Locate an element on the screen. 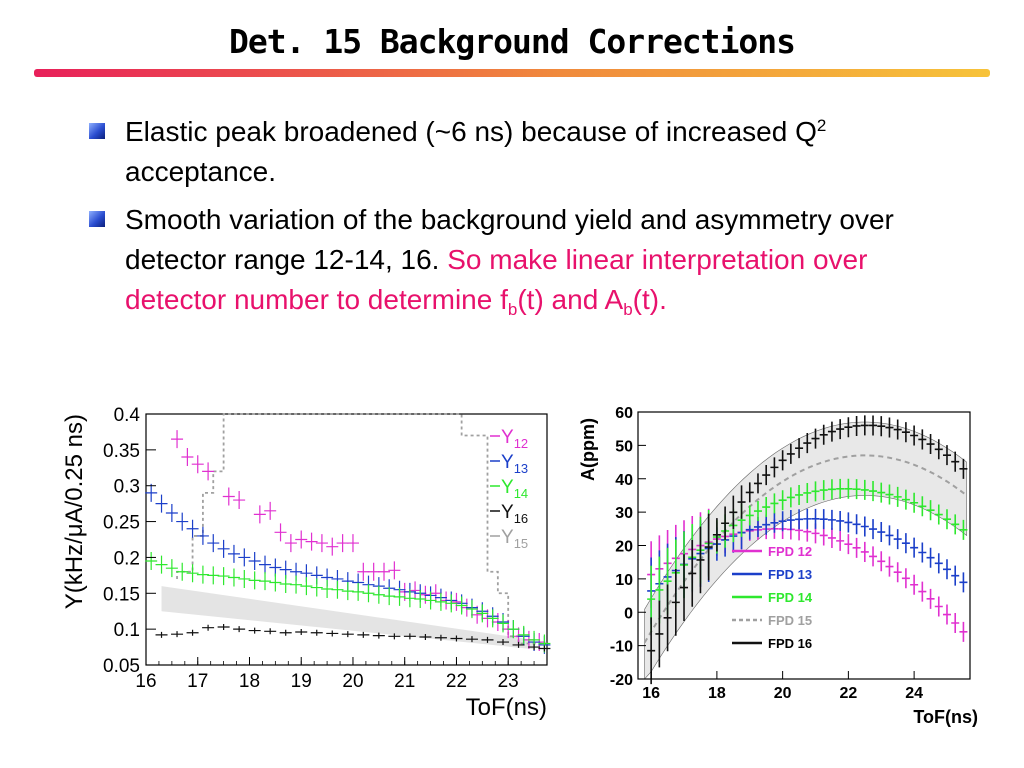 The width and height of the screenshot is (1024, 768). legend-subscript: 16 is located at coordinates (521, 518).